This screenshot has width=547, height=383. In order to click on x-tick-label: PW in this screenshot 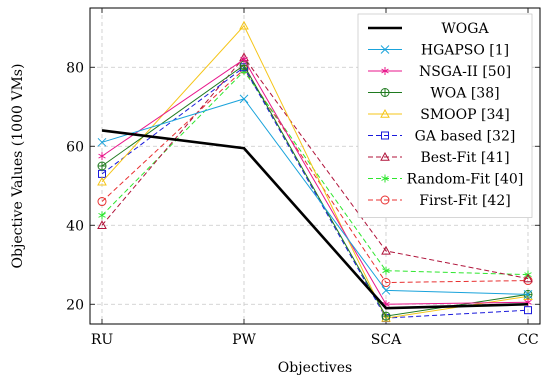, I will do `click(244, 340)`.